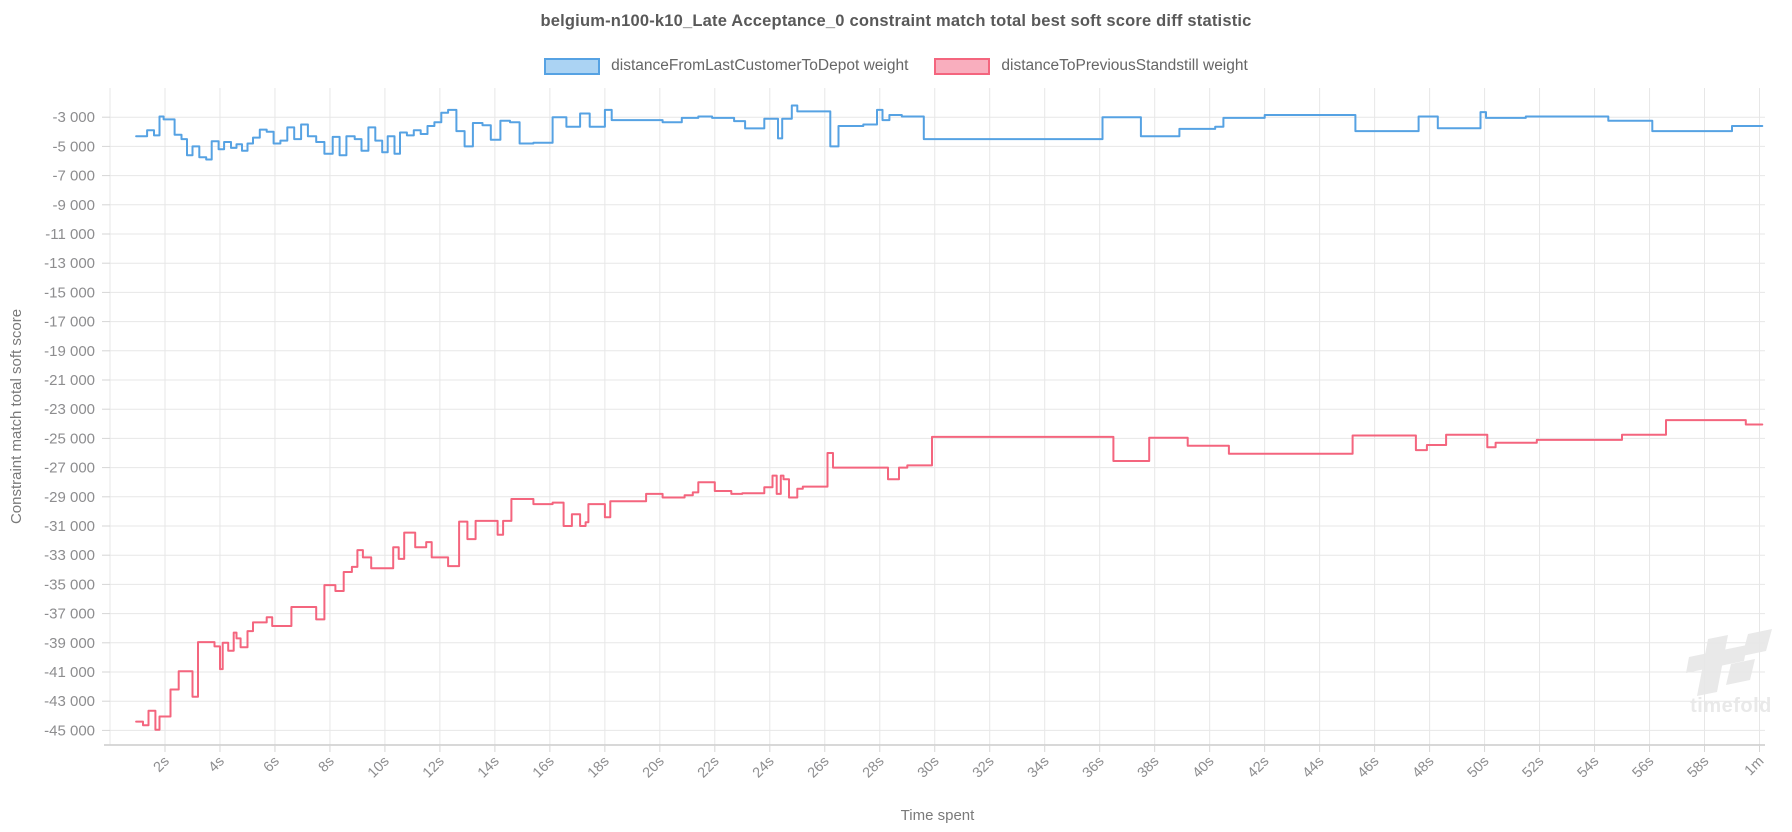 Image resolution: width=1792 pixels, height=832 pixels. I want to click on svg-text: -3 000, so click(73, 117).